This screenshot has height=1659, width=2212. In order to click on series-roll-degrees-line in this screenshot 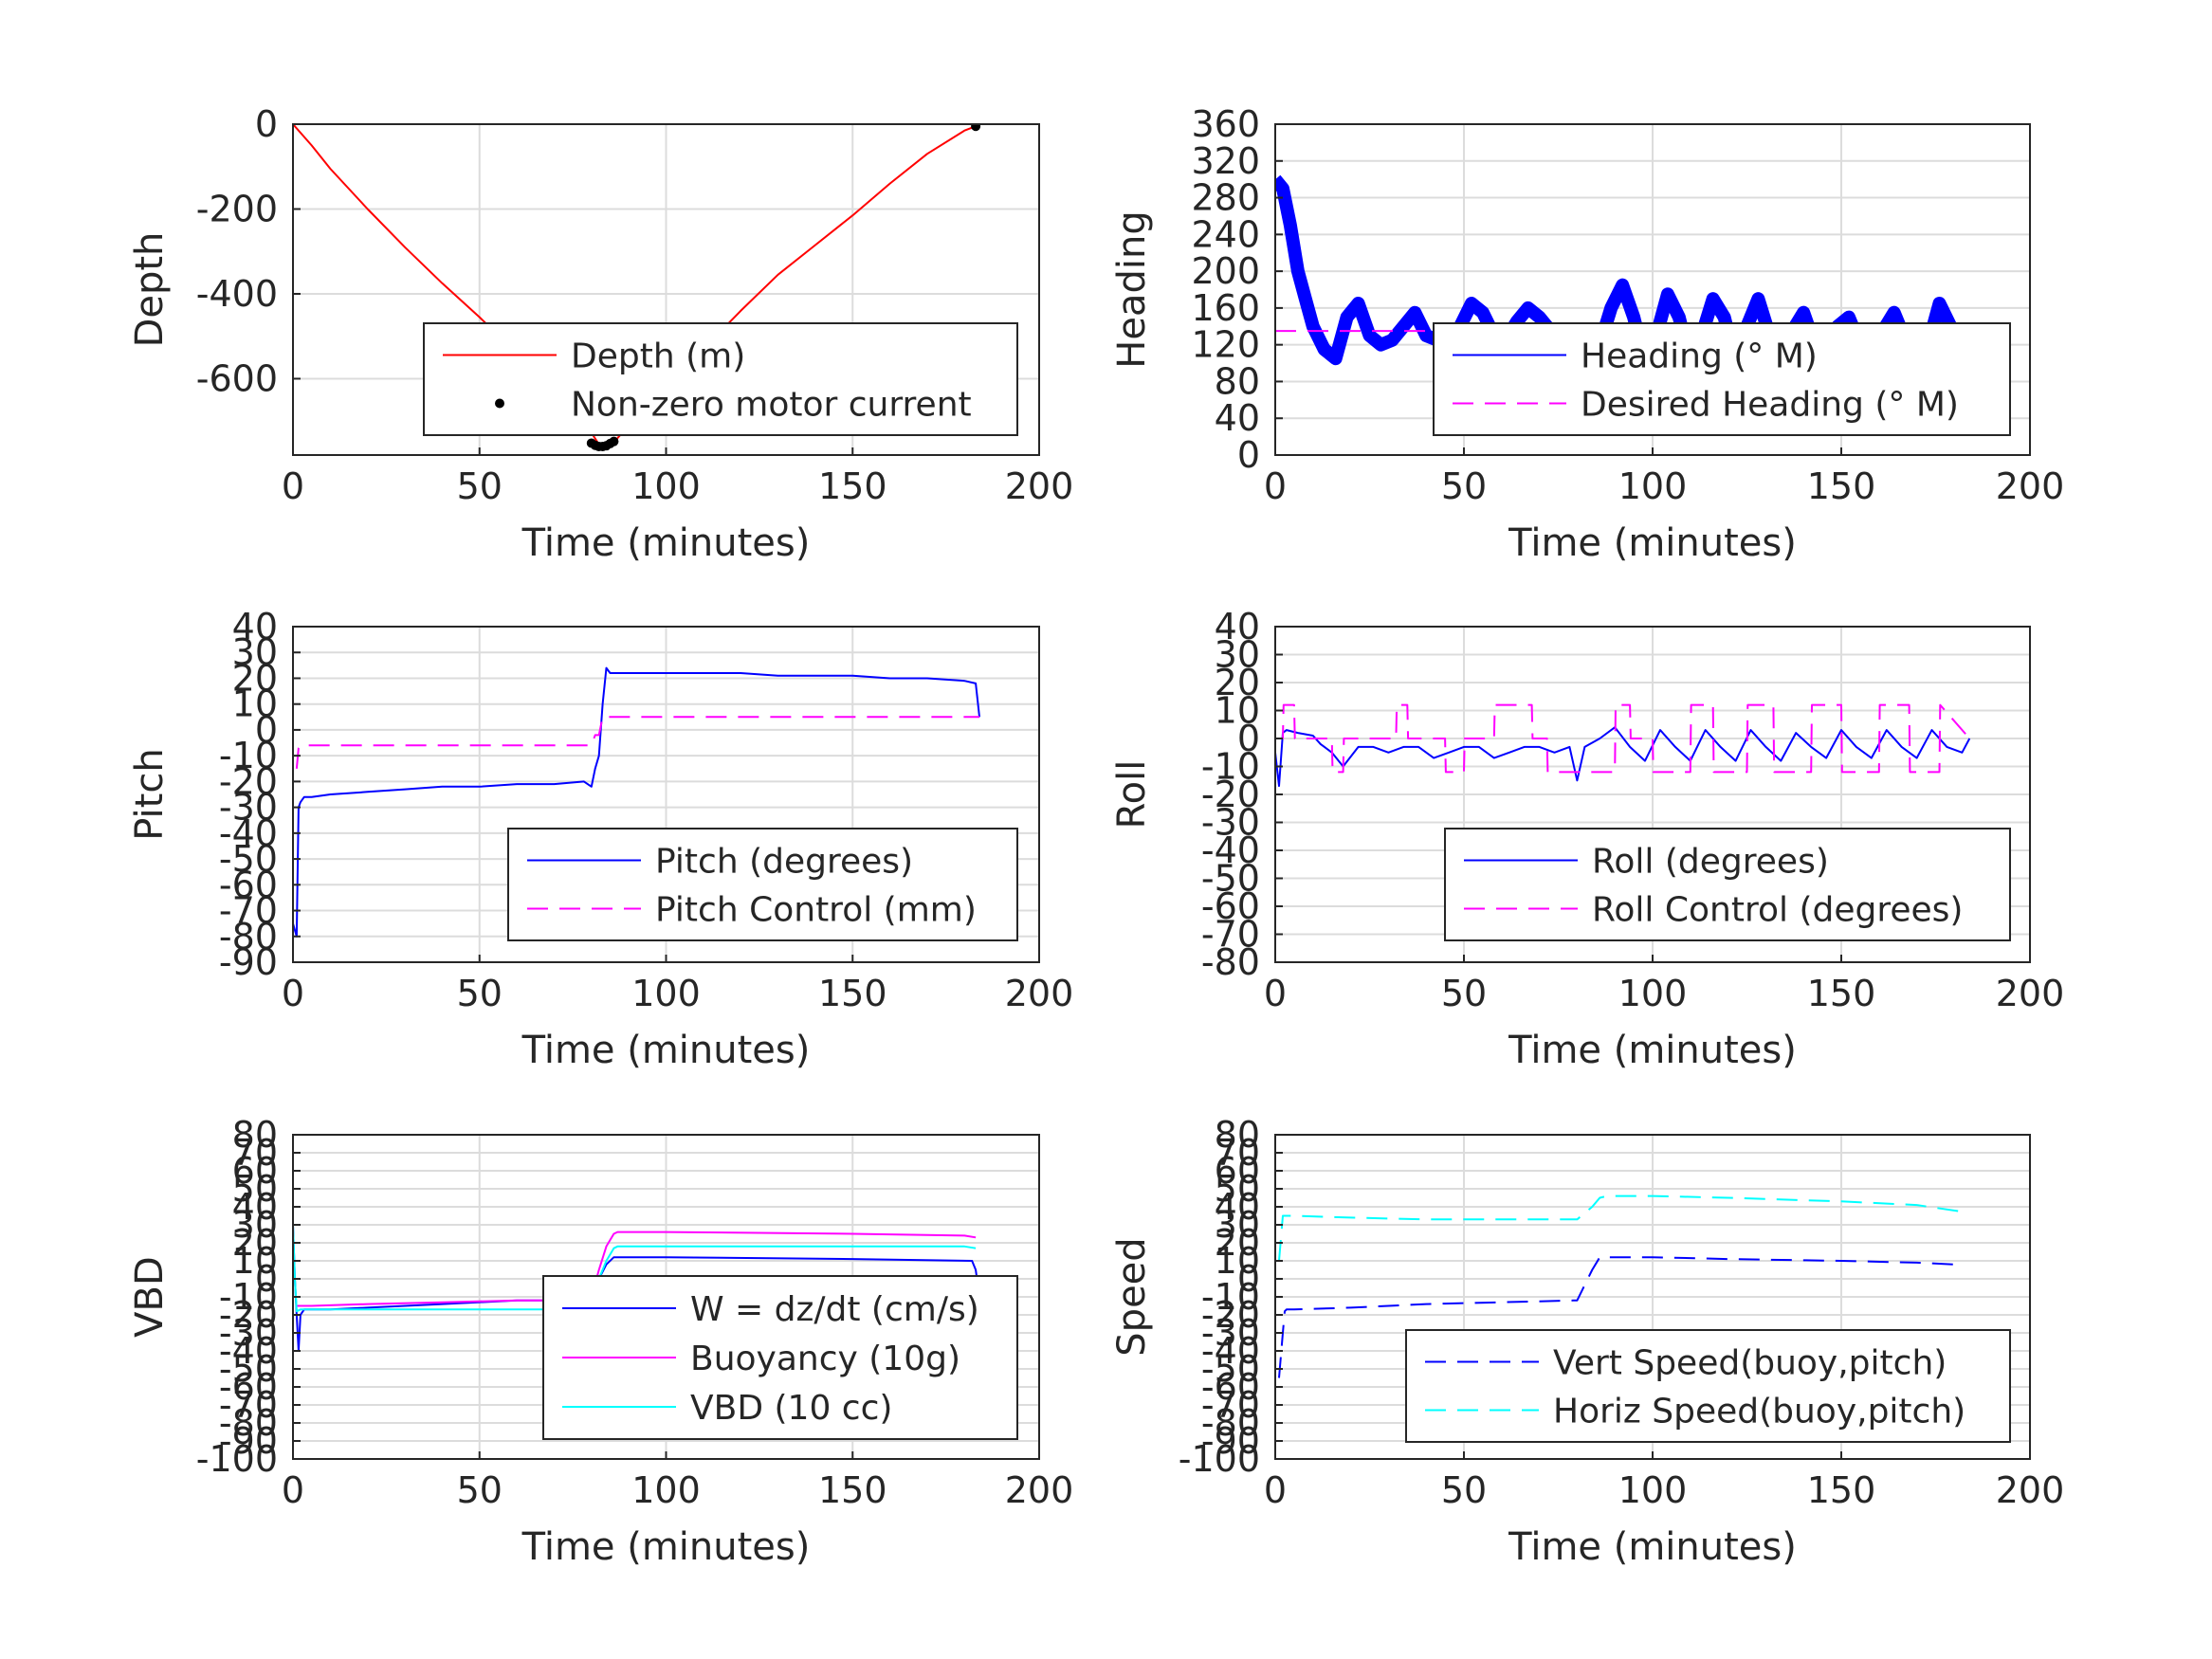, I will do `click(1623, 757)`.